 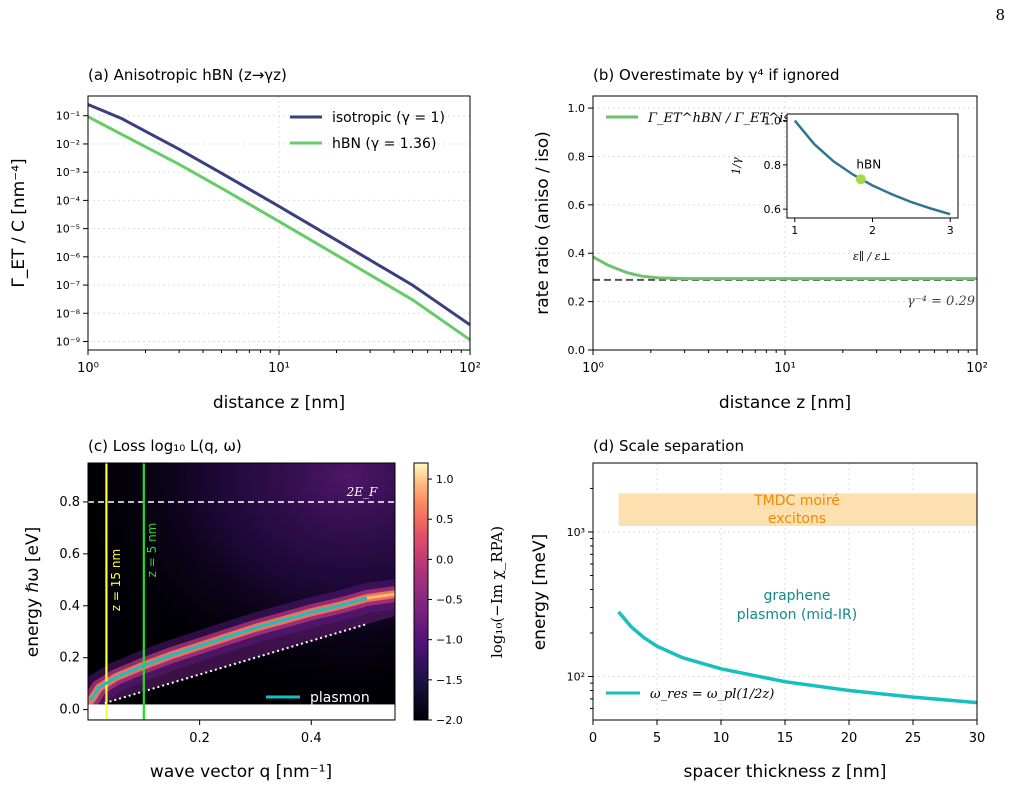 I want to click on panel-d-ylabel: energy [meV], so click(x=540, y=592).